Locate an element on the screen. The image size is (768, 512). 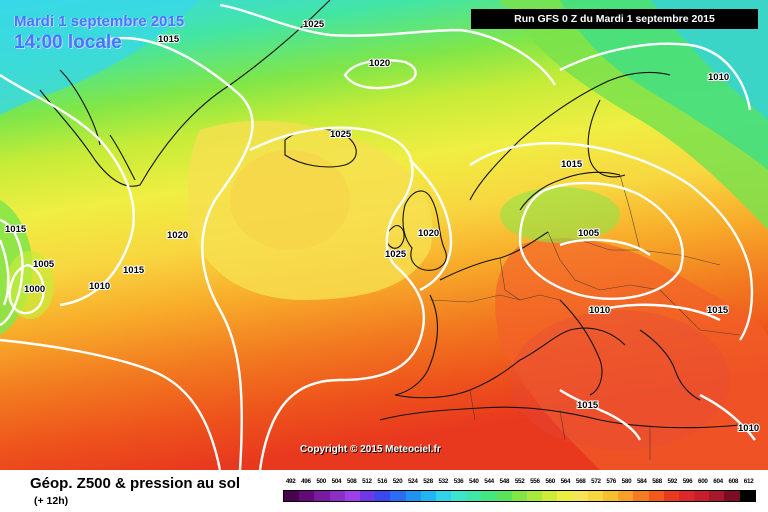
scale-label: 588 is located at coordinates (657, 481).